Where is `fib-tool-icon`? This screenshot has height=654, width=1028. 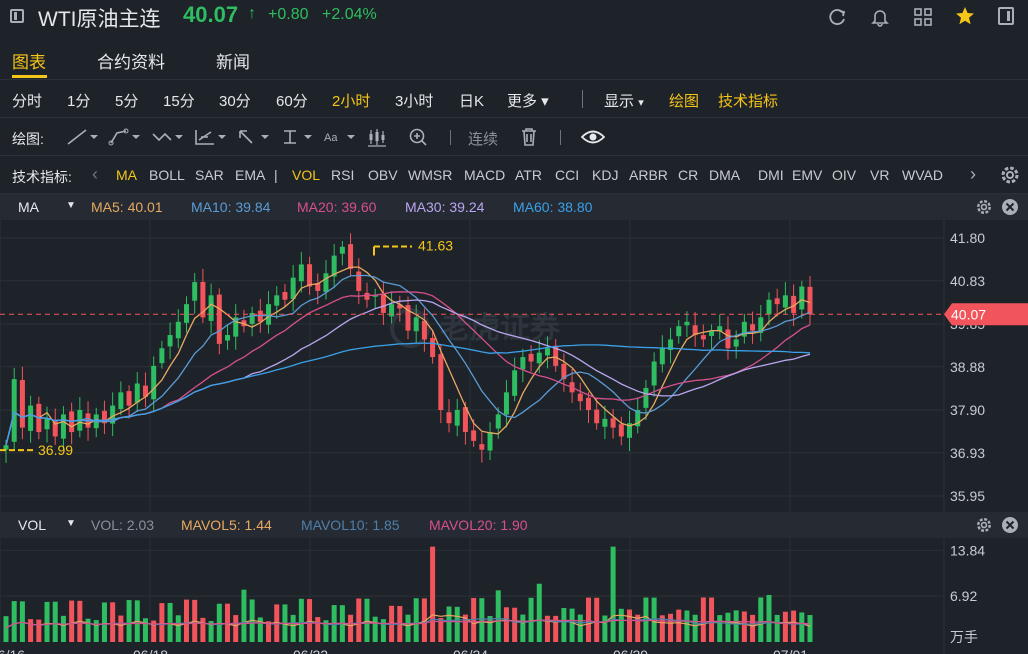
fib-tool-icon is located at coordinates (211, 137).